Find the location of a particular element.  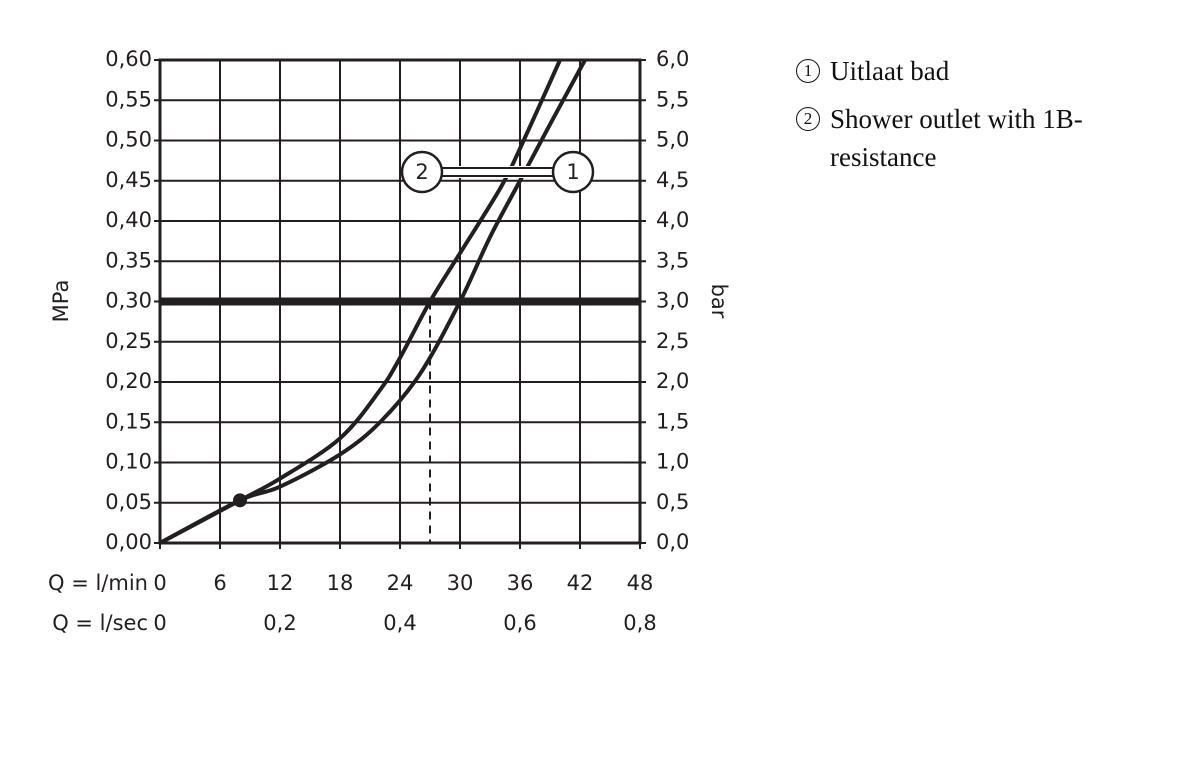

x-tick-label: 6 is located at coordinates (219, 583).